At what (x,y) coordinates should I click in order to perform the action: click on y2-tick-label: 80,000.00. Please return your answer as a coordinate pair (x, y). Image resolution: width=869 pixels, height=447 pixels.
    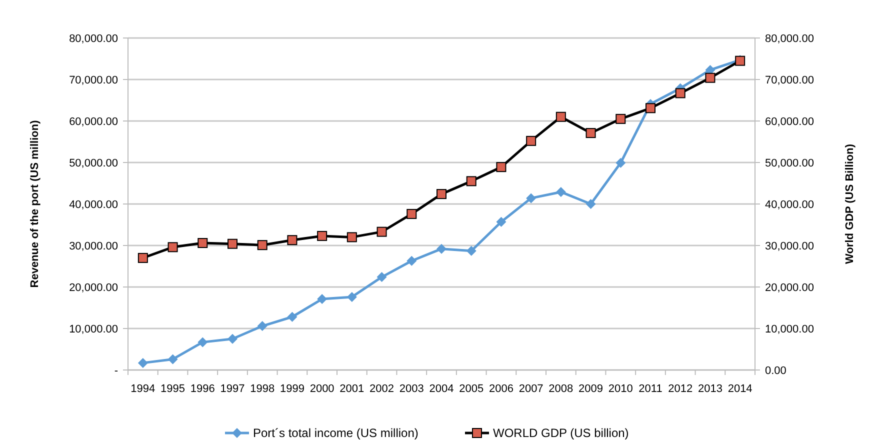
    Looking at the image, I should click on (789, 38).